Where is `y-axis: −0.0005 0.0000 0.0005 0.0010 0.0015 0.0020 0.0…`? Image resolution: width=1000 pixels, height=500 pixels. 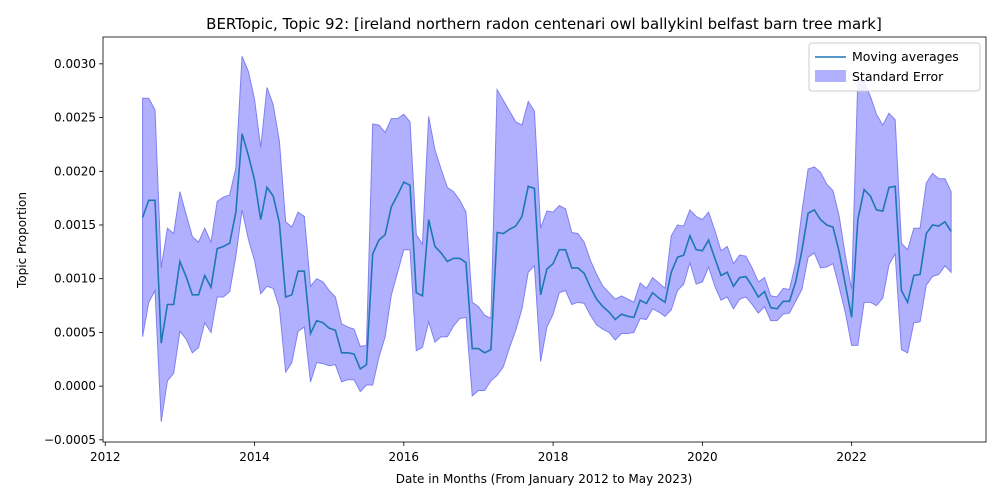 y-axis: −0.0005 0.0000 0.0005 0.0010 0.0015 0.0020 0.0… is located at coordinates (73, 252).